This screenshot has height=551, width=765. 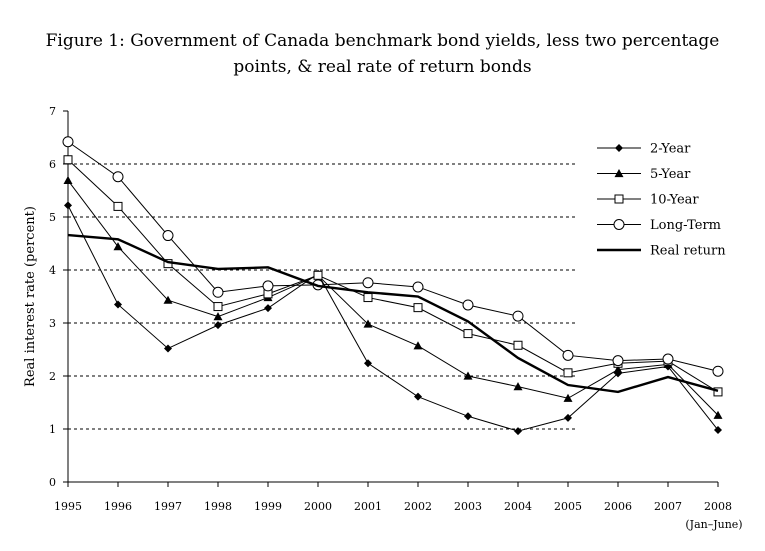 What do you see at coordinates (668, 506) in the screenshot?
I see `x-tick-label: 2007` at bounding box center [668, 506].